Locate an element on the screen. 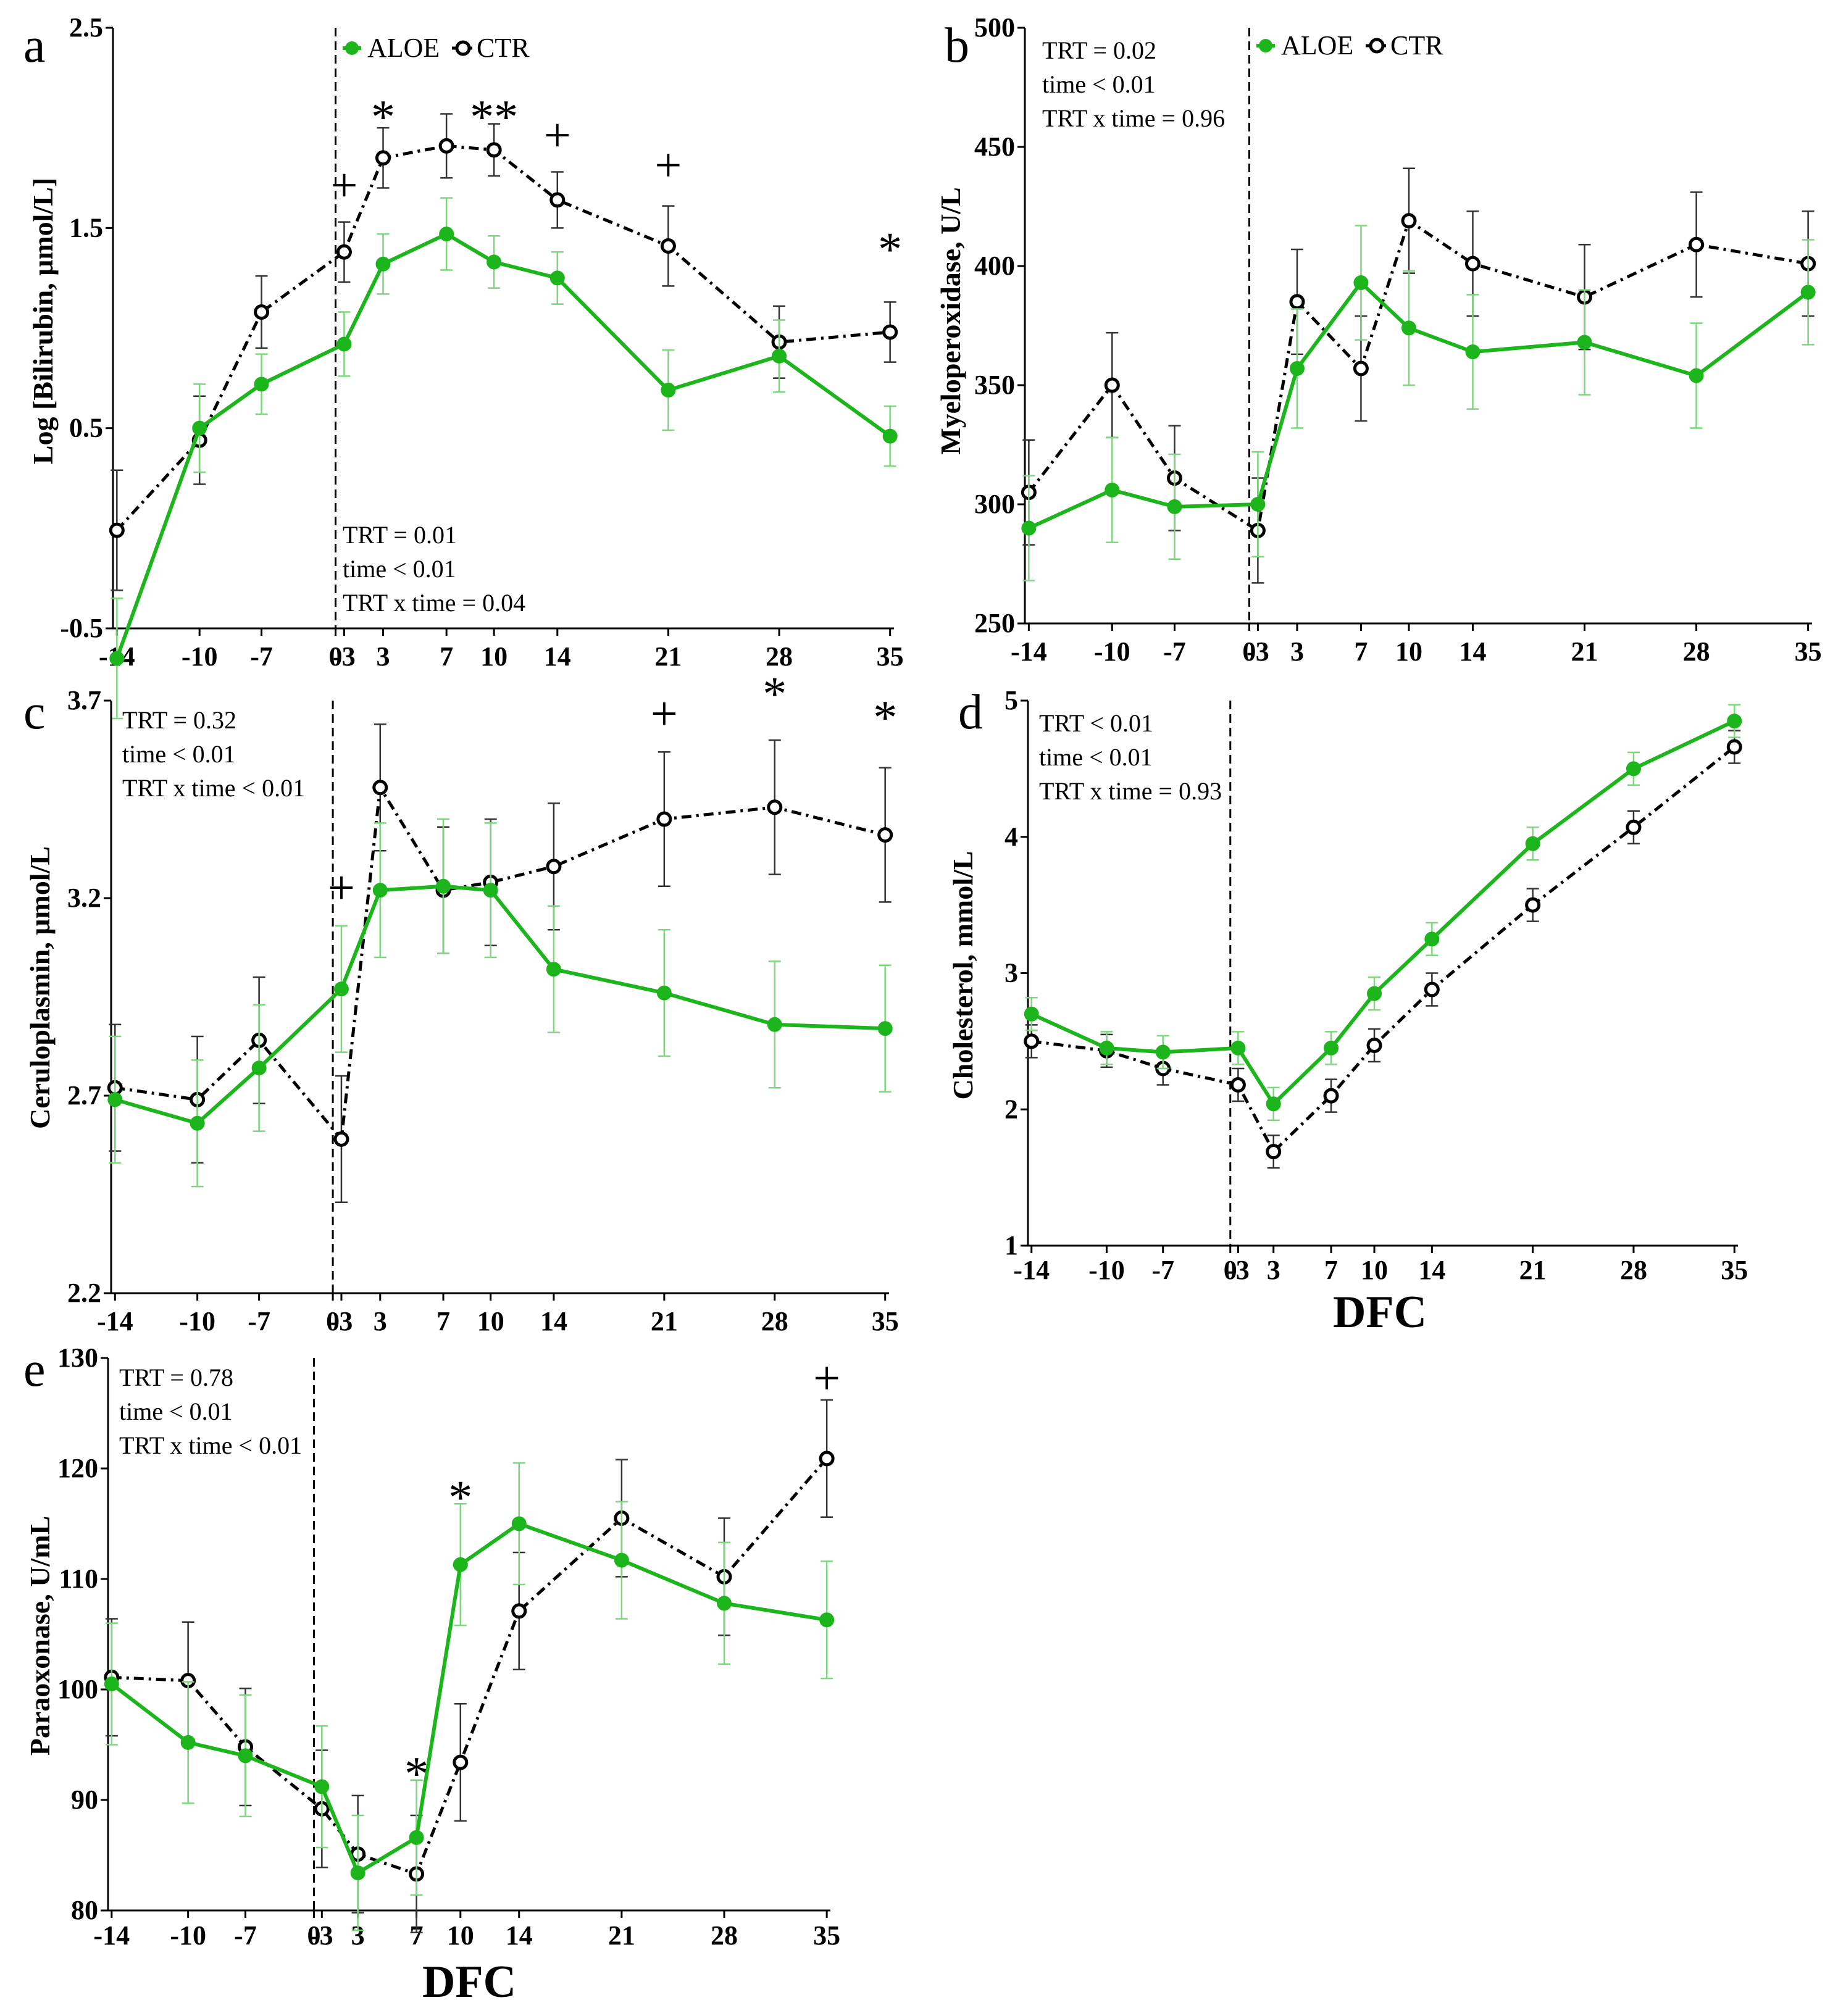  y-tick-label: 1 is located at coordinates (1011, 1245).